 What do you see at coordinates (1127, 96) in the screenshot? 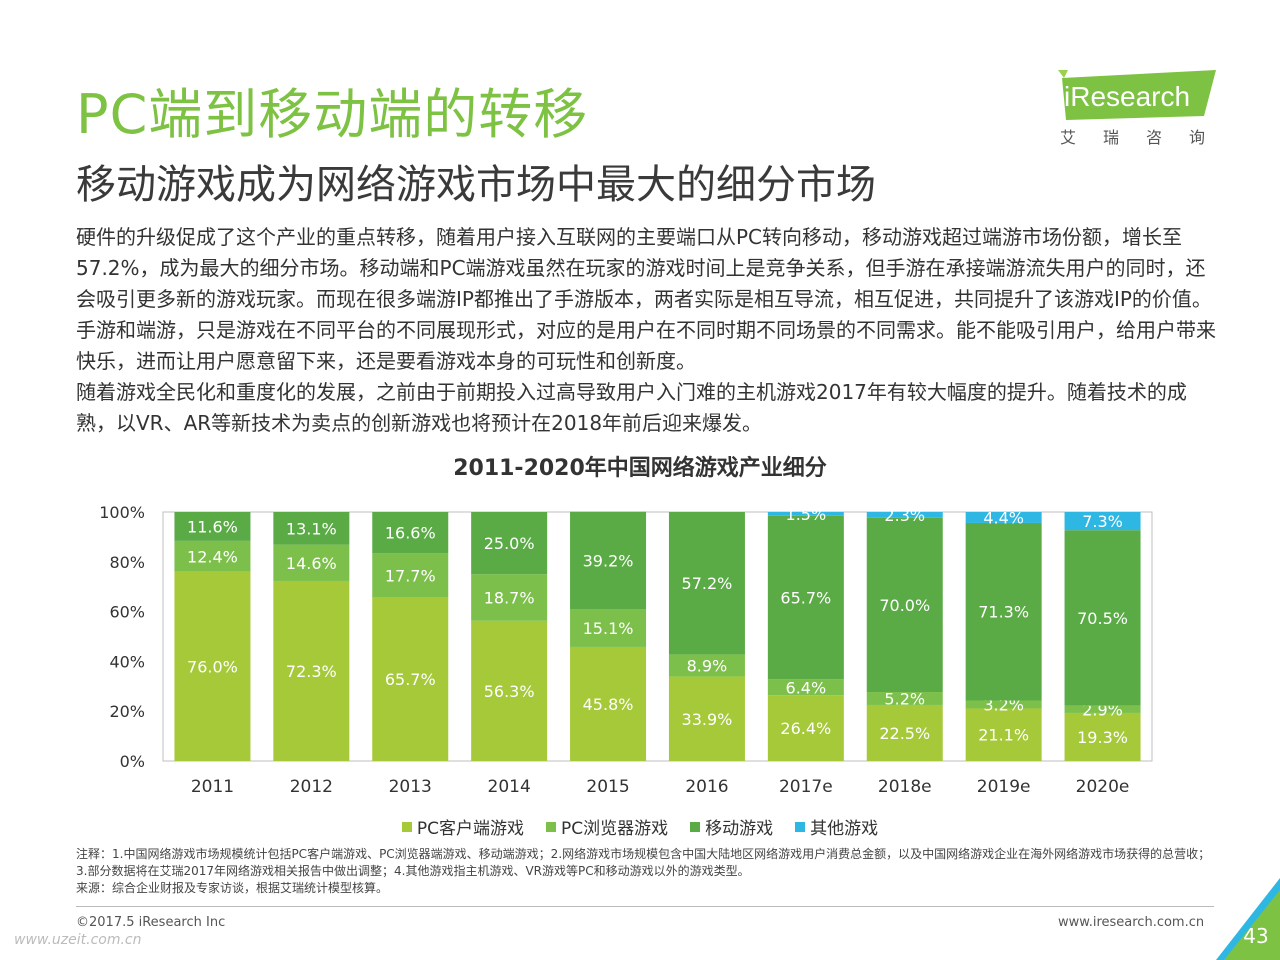
I see `logo-brand-text: iResearch` at bounding box center [1127, 96].